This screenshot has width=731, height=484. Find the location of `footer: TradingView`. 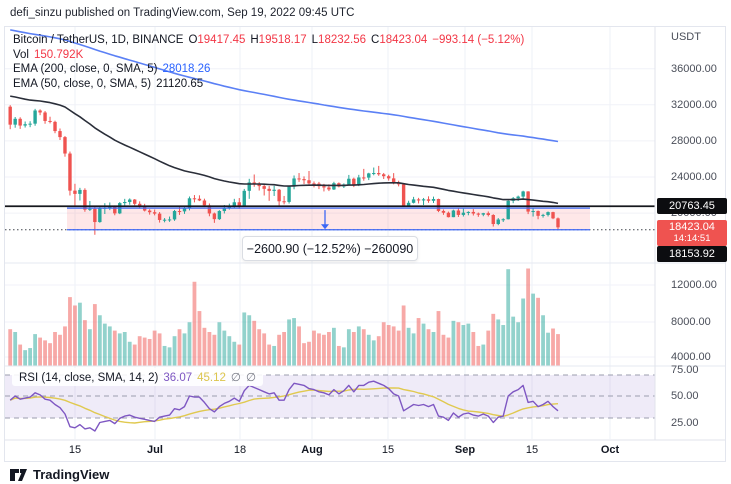

footer: TradingView is located at coordinates (59, 474).